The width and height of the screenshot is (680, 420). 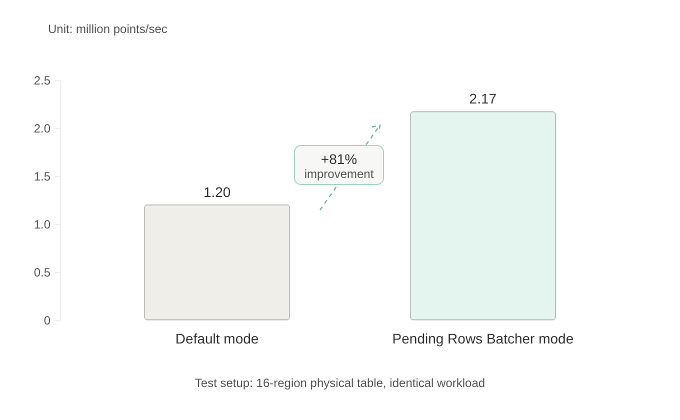 I want to click on y-tick-label: 1.5, so click(x=42, y=177).